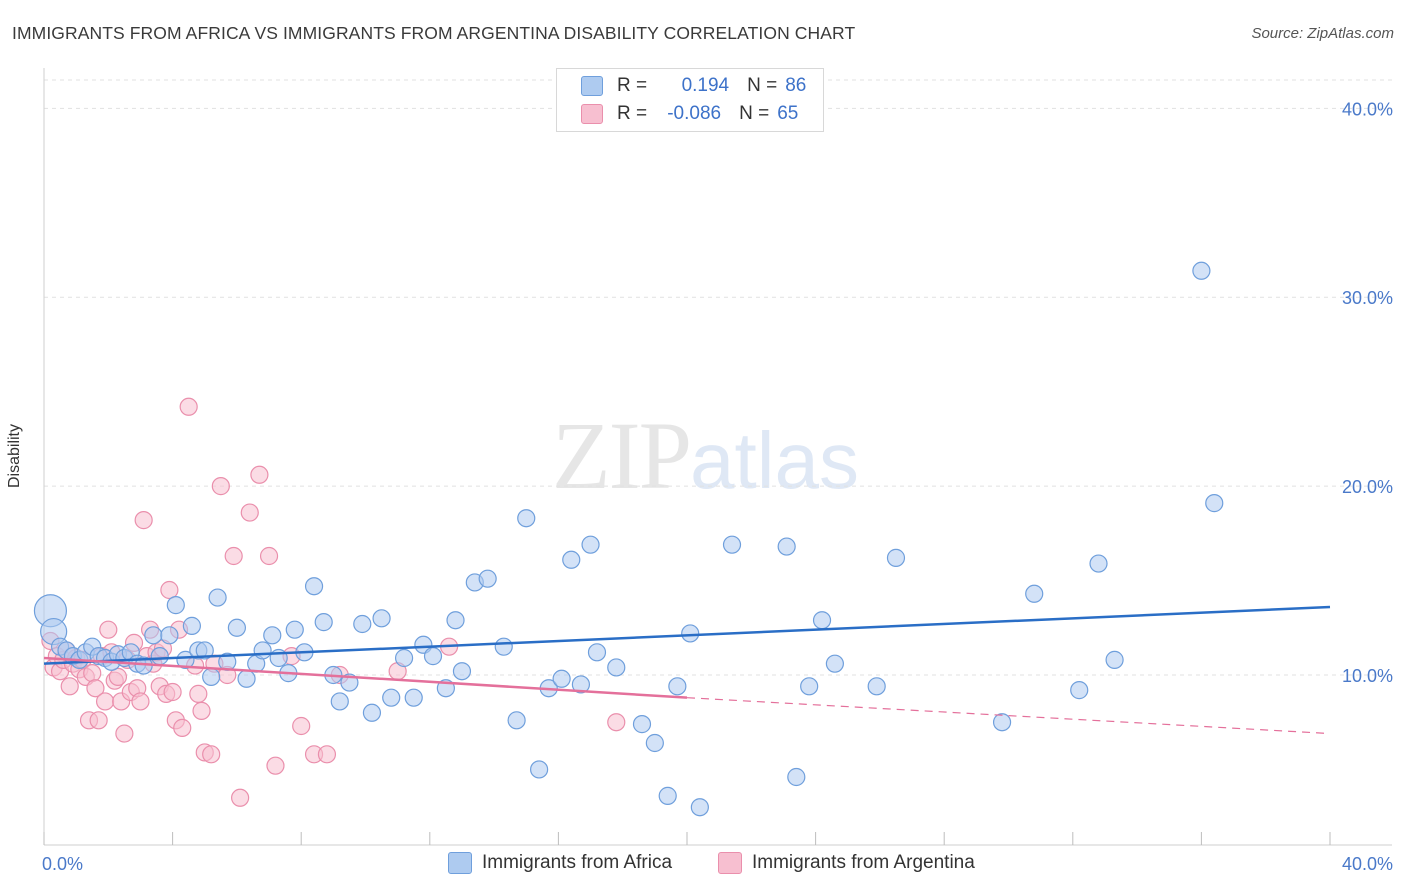  I want to click on x-tick-label: 0.0%, so click(62, 864).